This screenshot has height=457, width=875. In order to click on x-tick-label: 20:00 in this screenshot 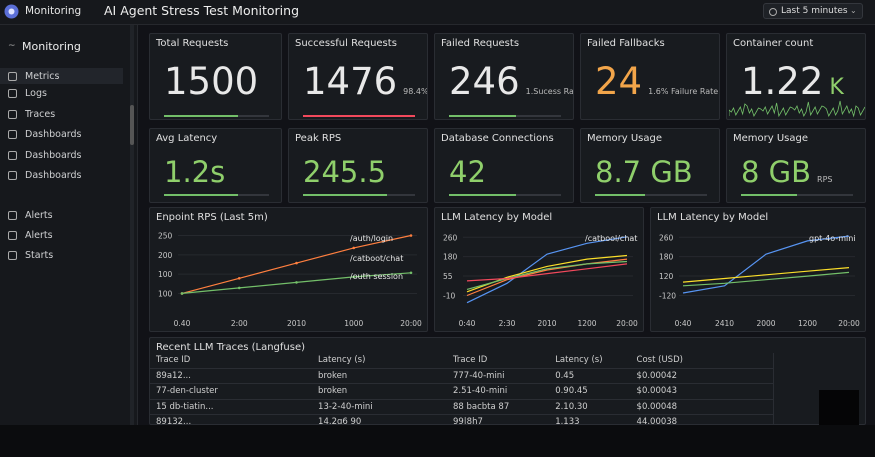, I will do `click(627, 323)`.